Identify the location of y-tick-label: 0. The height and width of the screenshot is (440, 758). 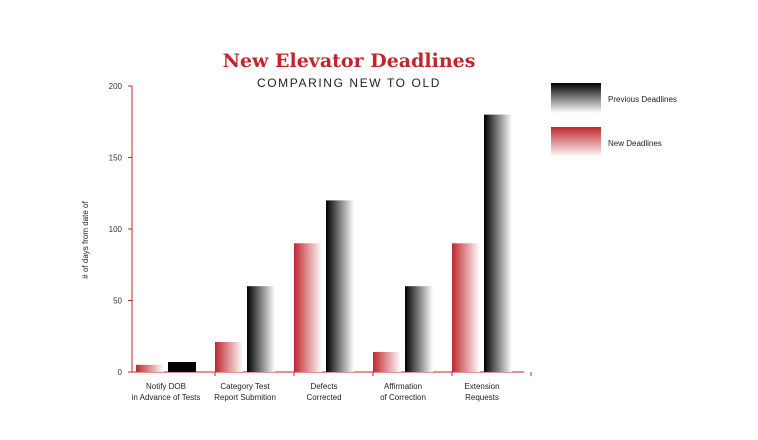
(120, 372).